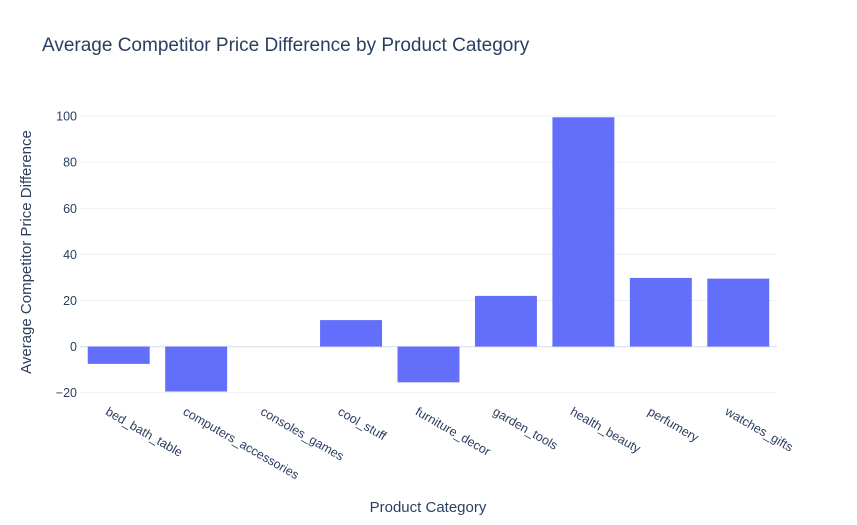 Image resolution: width=857 pixels, height=525 pixels. What do you see at coordinates (428, 364) in the screenshot?
I see `bar-furniture_decor` at bounding box center [428, 364].